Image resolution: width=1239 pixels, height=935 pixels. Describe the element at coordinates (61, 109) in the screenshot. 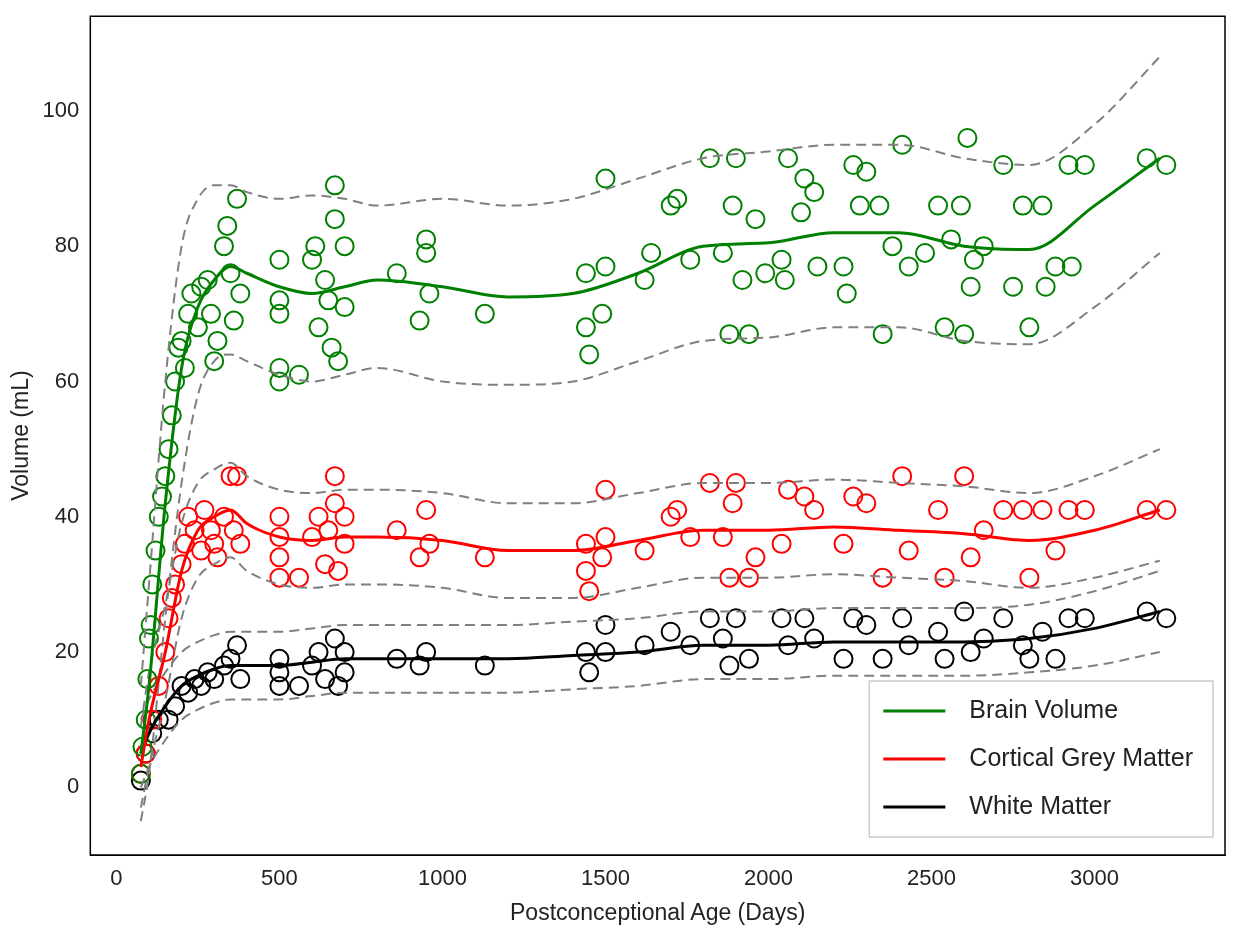

I see `y-tick-label: 100` at that location.